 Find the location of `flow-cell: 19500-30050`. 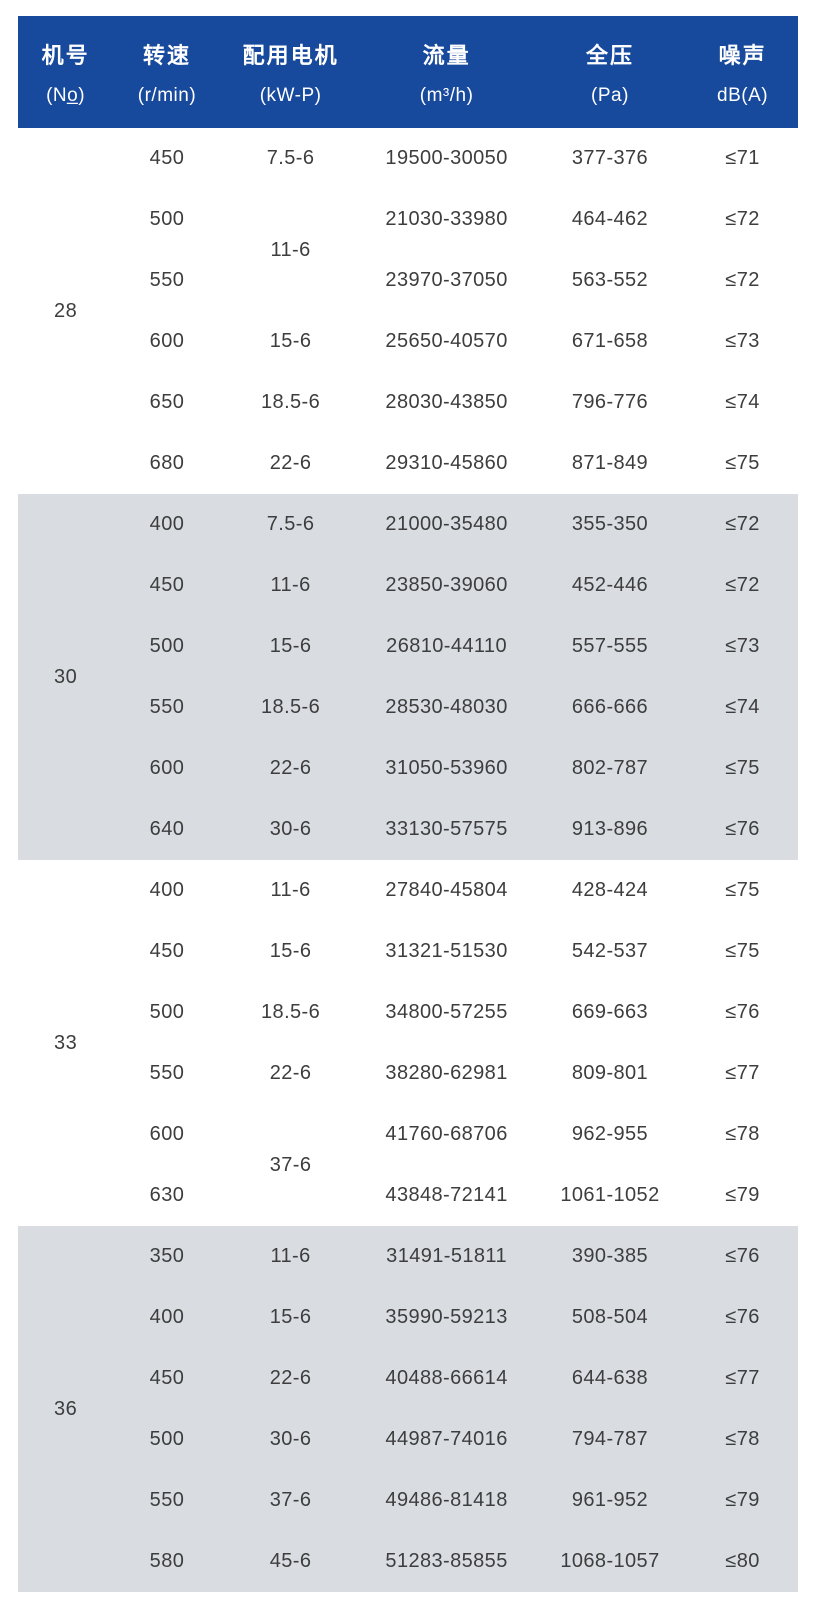

flow-cell: 19500-30050 is located at coordinates (446, 158).